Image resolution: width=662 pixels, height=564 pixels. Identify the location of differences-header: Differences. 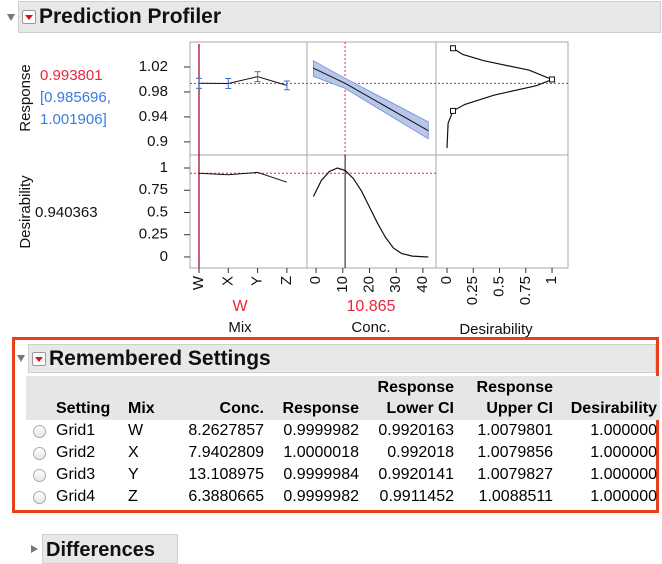
(110, 549).